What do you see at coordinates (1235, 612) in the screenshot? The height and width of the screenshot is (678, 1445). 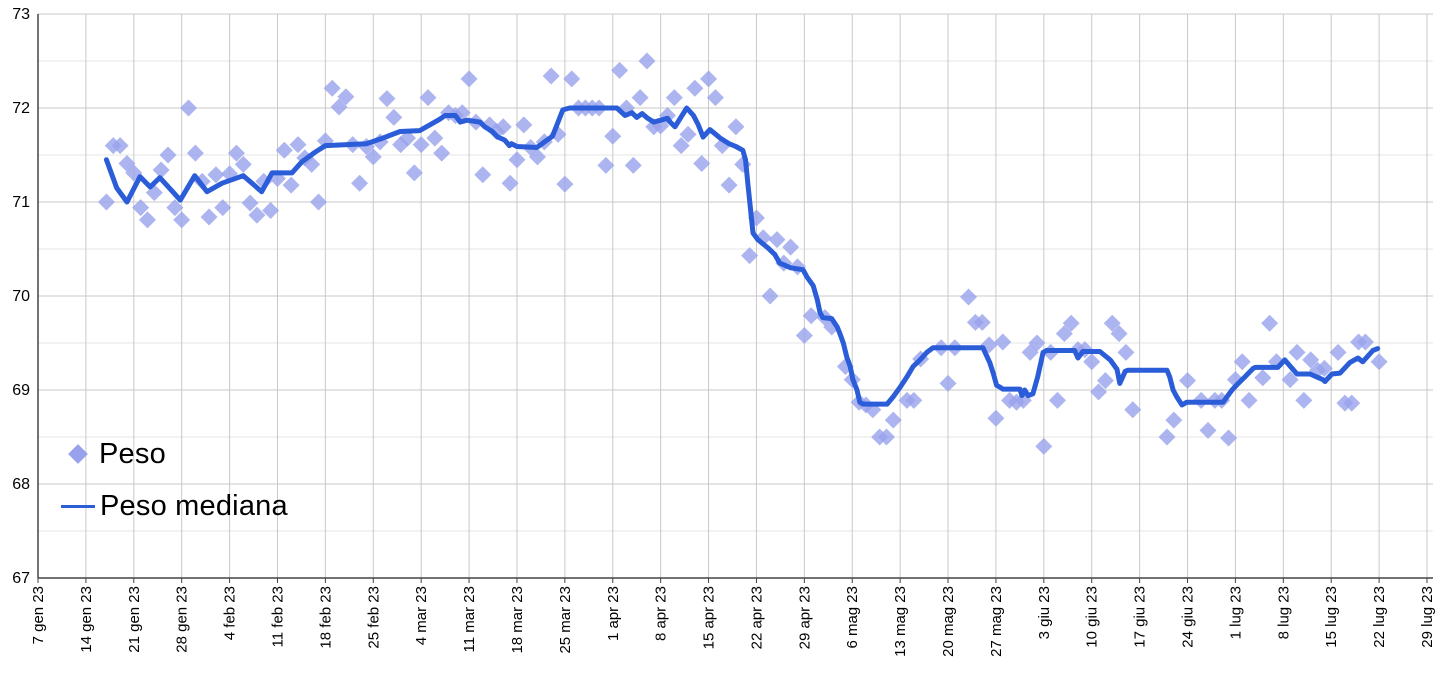 I see `x-tick-label: 1 lug 23` at bounding box center [1235, 612].